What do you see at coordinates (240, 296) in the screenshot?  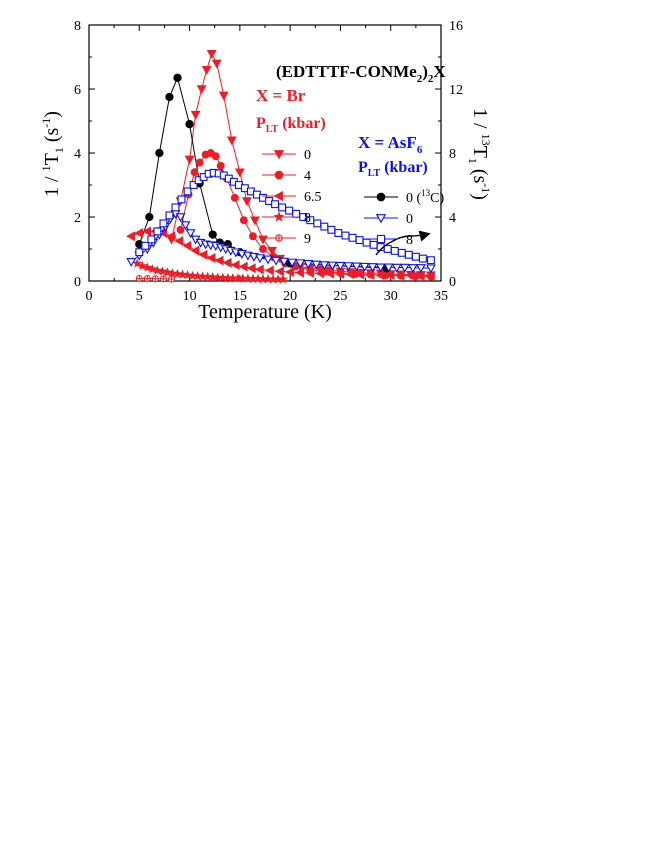 I see `x-tick-label: 15` at bounding box center [240, 296].